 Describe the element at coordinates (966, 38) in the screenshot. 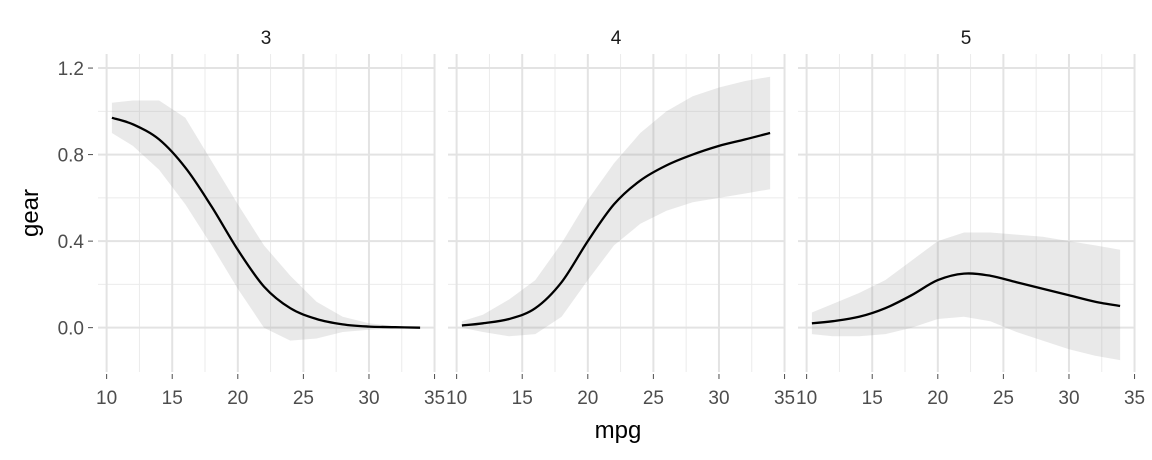

I see `facet-strip-label: 5` at that location.